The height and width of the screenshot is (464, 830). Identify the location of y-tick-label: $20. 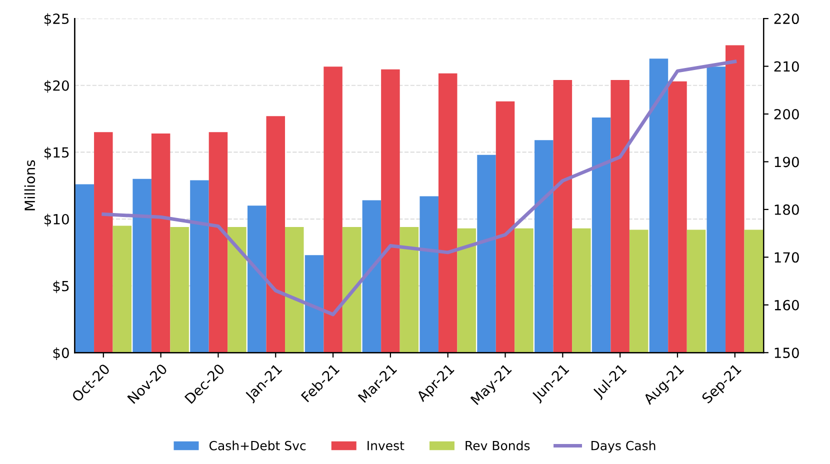
(56, 86).